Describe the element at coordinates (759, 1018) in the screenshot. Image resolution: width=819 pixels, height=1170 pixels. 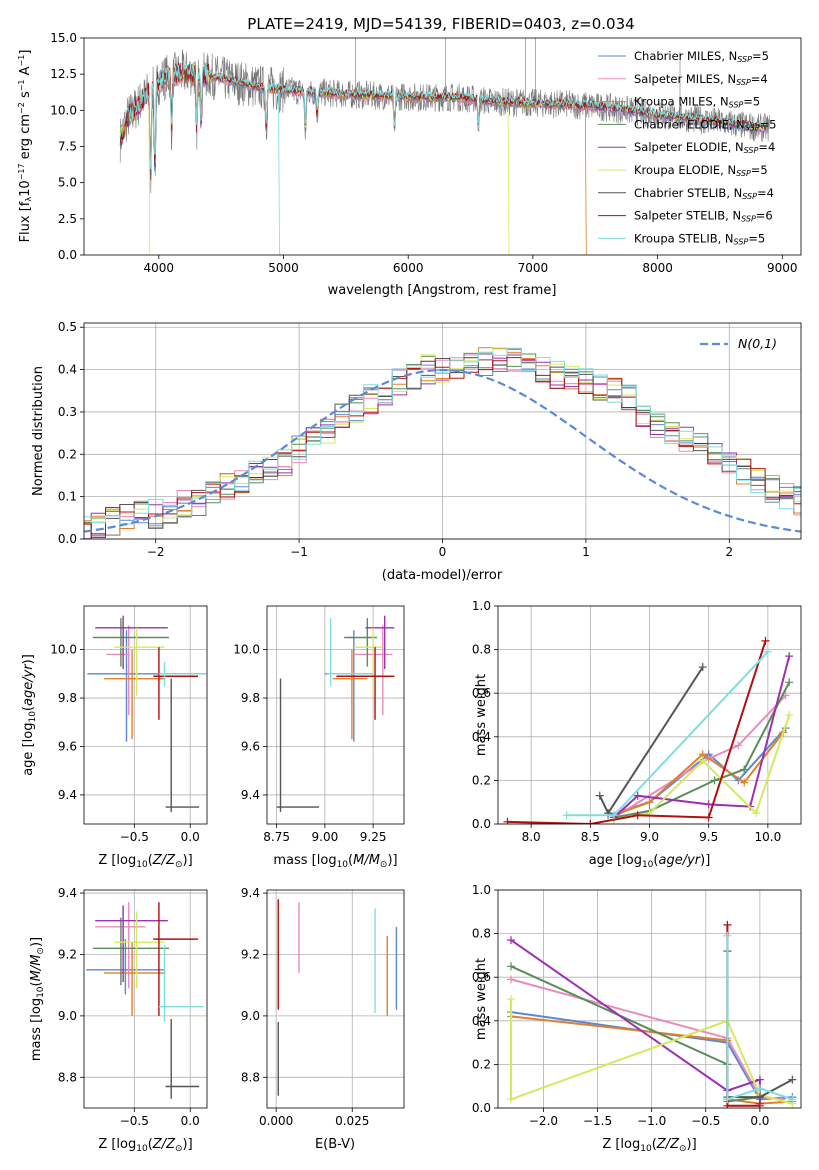
I see `weight-line-kroupa_stelib` at that location.